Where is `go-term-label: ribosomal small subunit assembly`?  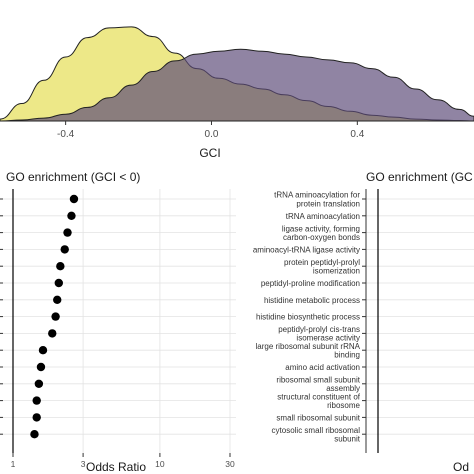 go-term-label: ribosomal small subunit assembly is located at coordinates (318, 385).